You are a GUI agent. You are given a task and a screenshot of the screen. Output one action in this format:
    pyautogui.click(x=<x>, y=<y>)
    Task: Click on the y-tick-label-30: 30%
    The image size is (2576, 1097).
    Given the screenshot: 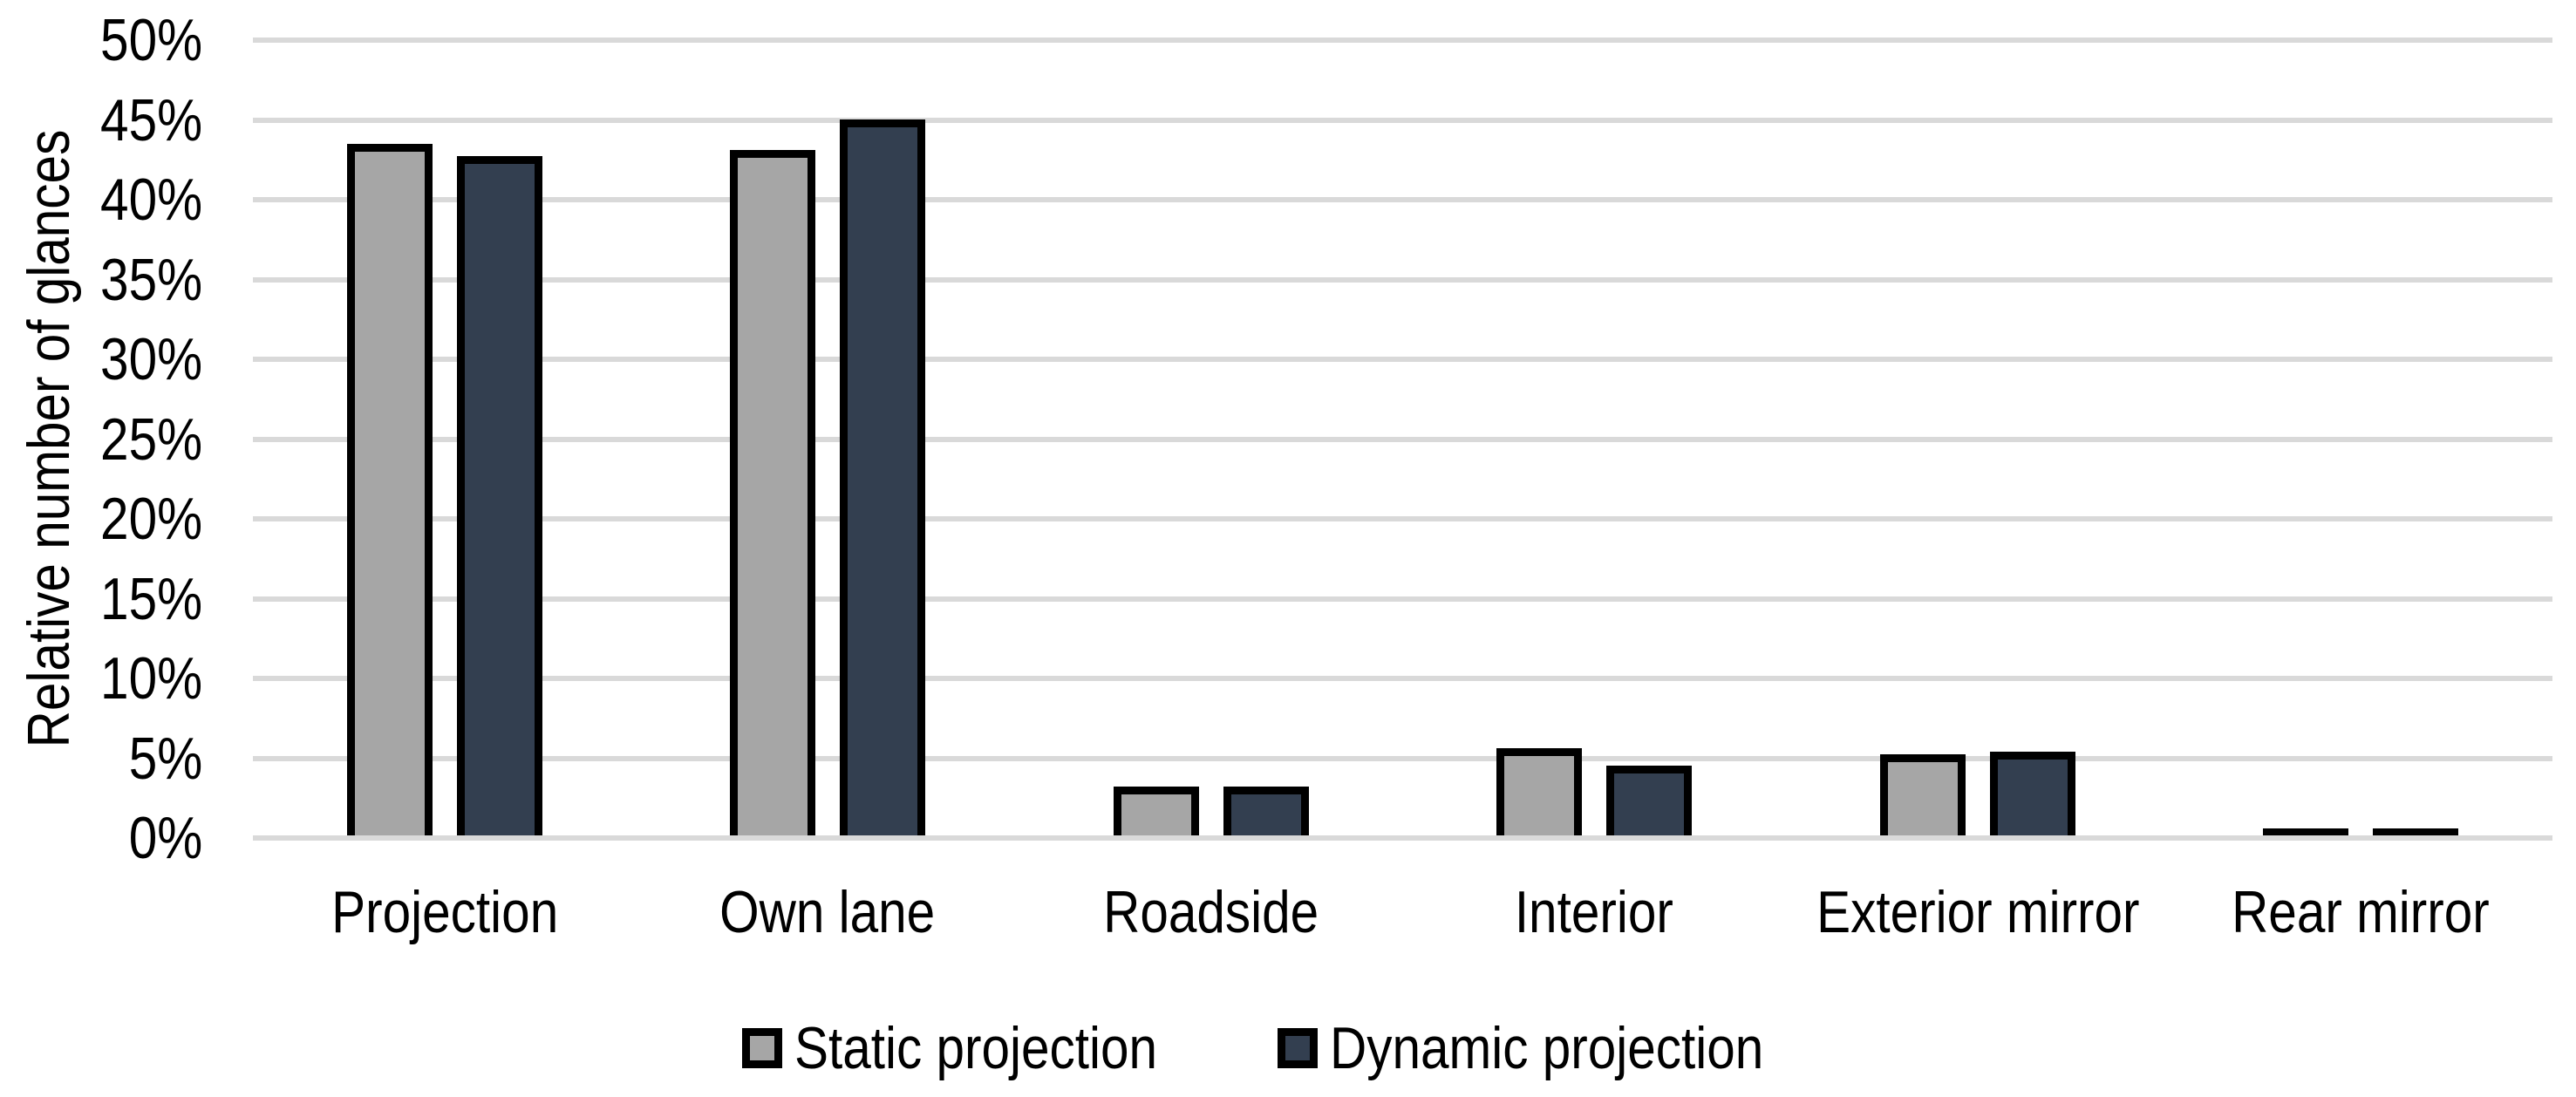 What is the action you would take?
    pyautogui.click(x=101, y=359)
    